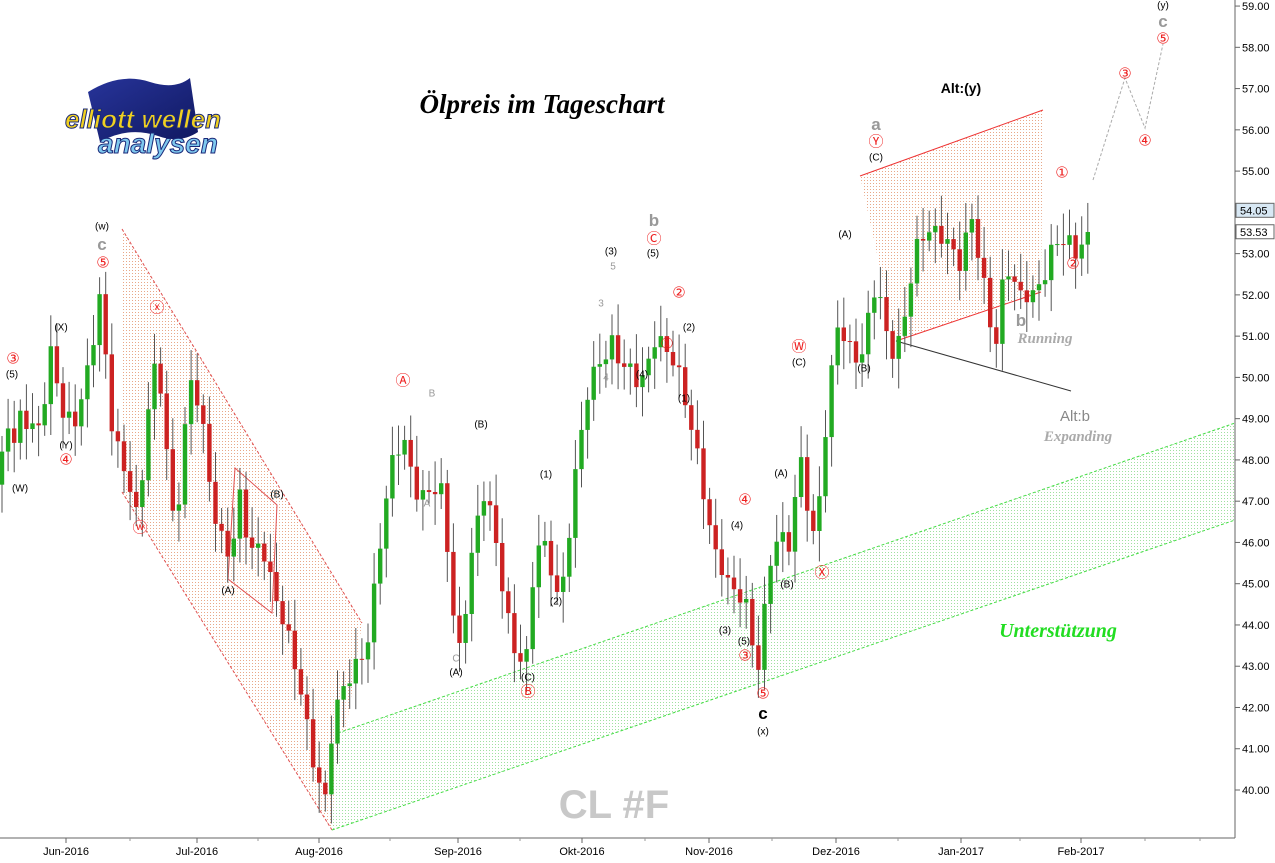 This screenshot has width=1275, height=863. Describe the element at coordinates (614, 805) in the screenshot. I see `symbol-label: CL #F` at that location.